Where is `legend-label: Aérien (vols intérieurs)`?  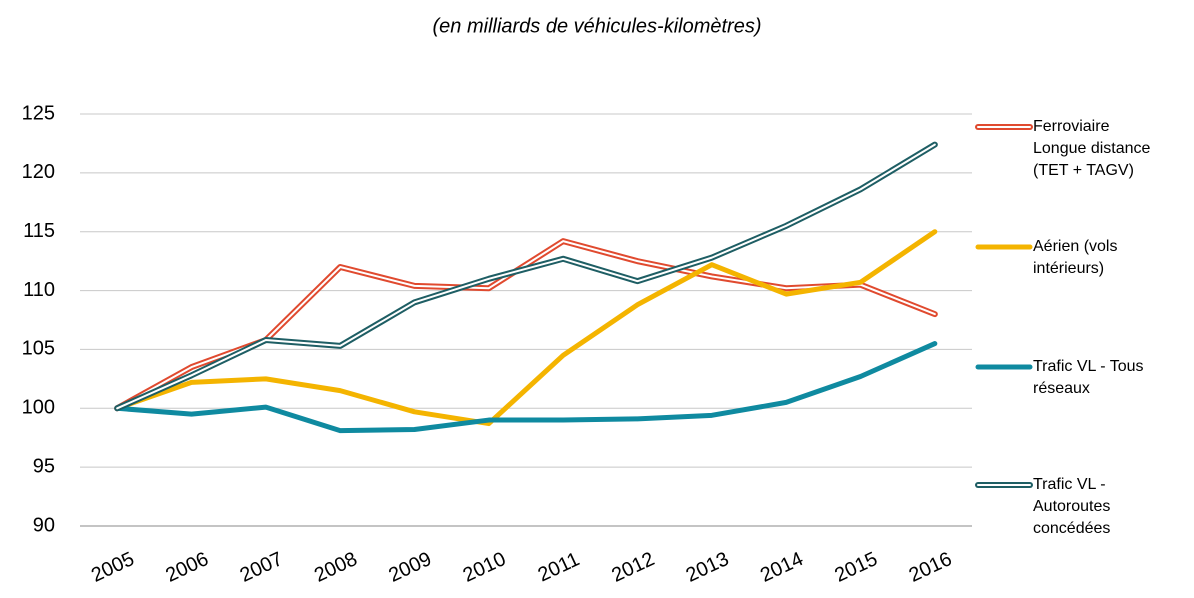 legend-label: Aérien (vols intérieurs) is located at coordinates (1075, 257).